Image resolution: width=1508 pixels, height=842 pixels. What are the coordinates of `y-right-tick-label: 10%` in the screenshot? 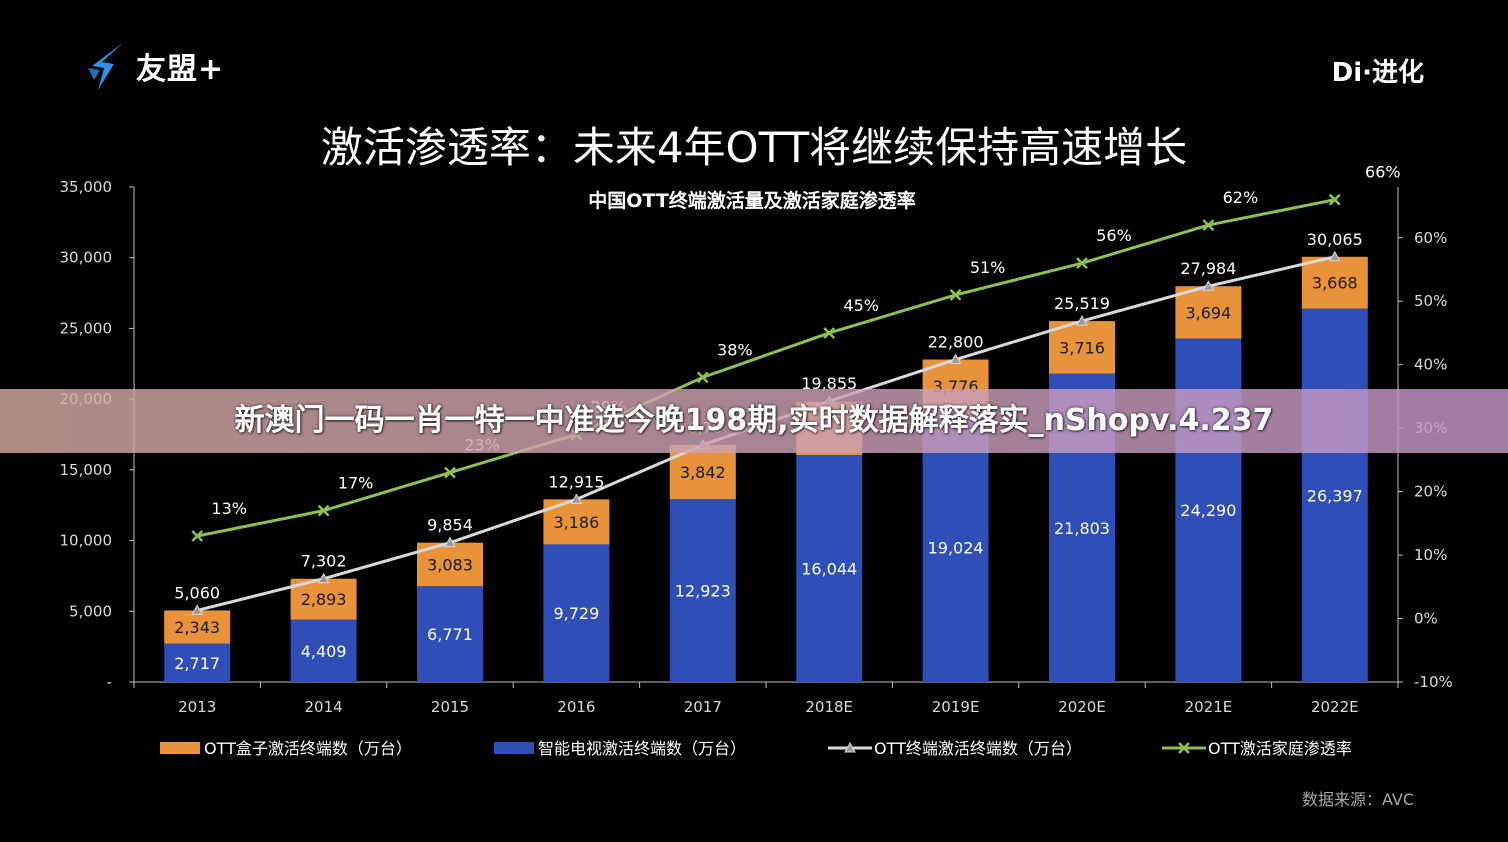 It's located at (1430, 555).